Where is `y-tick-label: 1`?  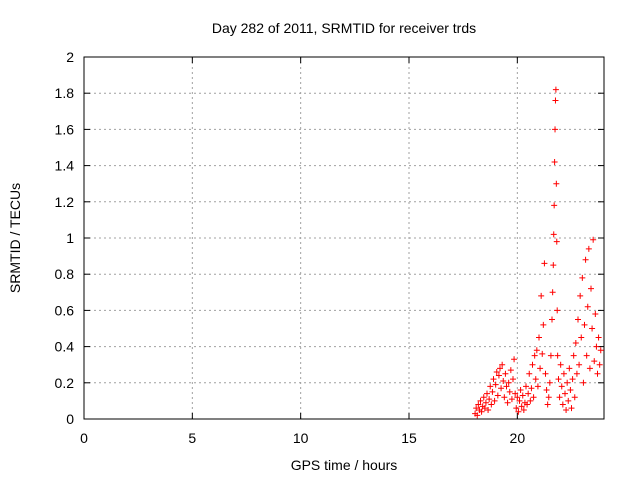 y-tick-label: 1 is located at coordinates (70, 238).